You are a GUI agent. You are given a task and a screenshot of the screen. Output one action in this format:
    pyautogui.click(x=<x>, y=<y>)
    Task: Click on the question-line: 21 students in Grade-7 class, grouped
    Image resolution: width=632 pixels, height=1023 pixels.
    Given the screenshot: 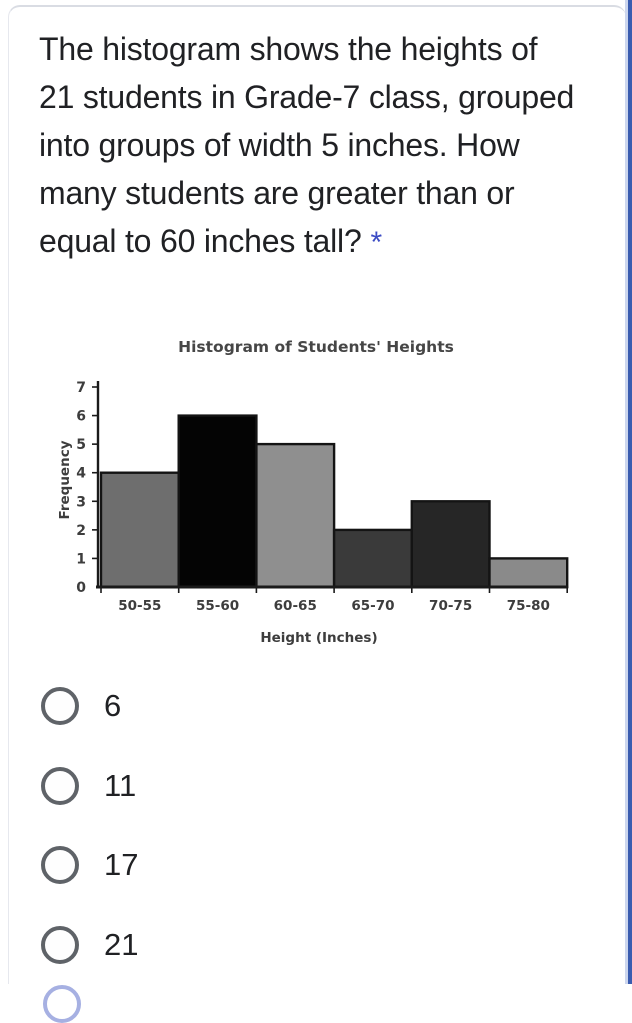 What is the action you would take?
    pyautogui.click(x=307, y=97)
    